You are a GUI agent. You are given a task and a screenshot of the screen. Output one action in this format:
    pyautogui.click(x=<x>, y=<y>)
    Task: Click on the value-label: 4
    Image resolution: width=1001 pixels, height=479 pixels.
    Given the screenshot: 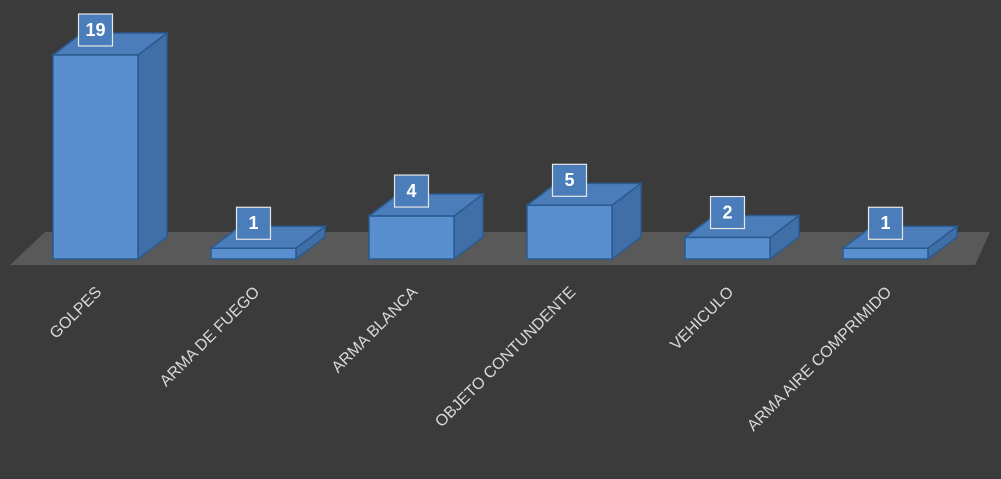 What is the action you would take?
    pyautogui.click(x=411, y=191)
    